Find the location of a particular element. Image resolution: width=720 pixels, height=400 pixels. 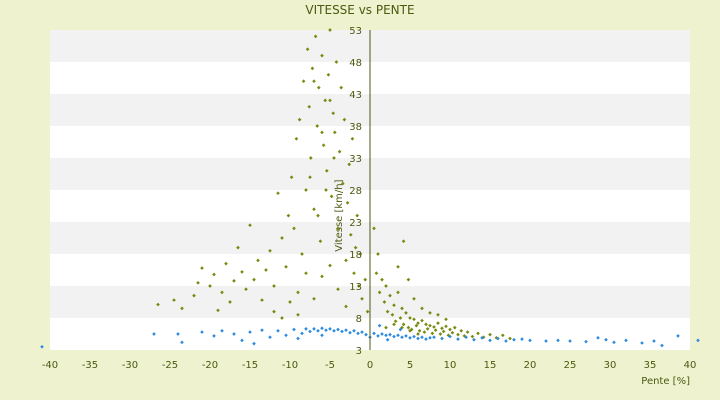

x-tick-label: -15 is located at coordinates (250, 365).